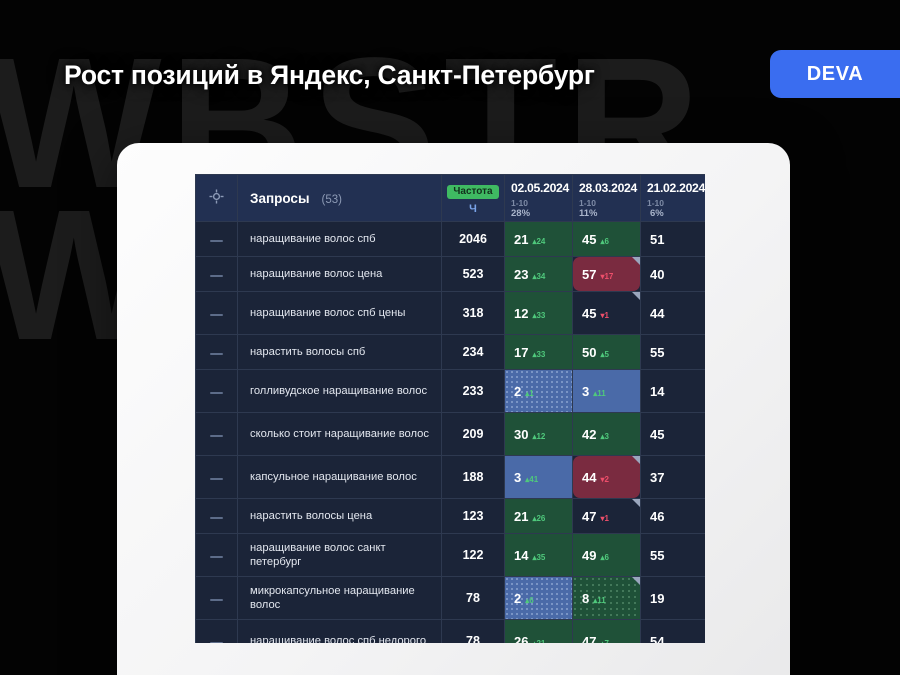 The image size is (900, 675). I want to click on query-cell: микрокапсульное наращивание волос, so click(339, 598).